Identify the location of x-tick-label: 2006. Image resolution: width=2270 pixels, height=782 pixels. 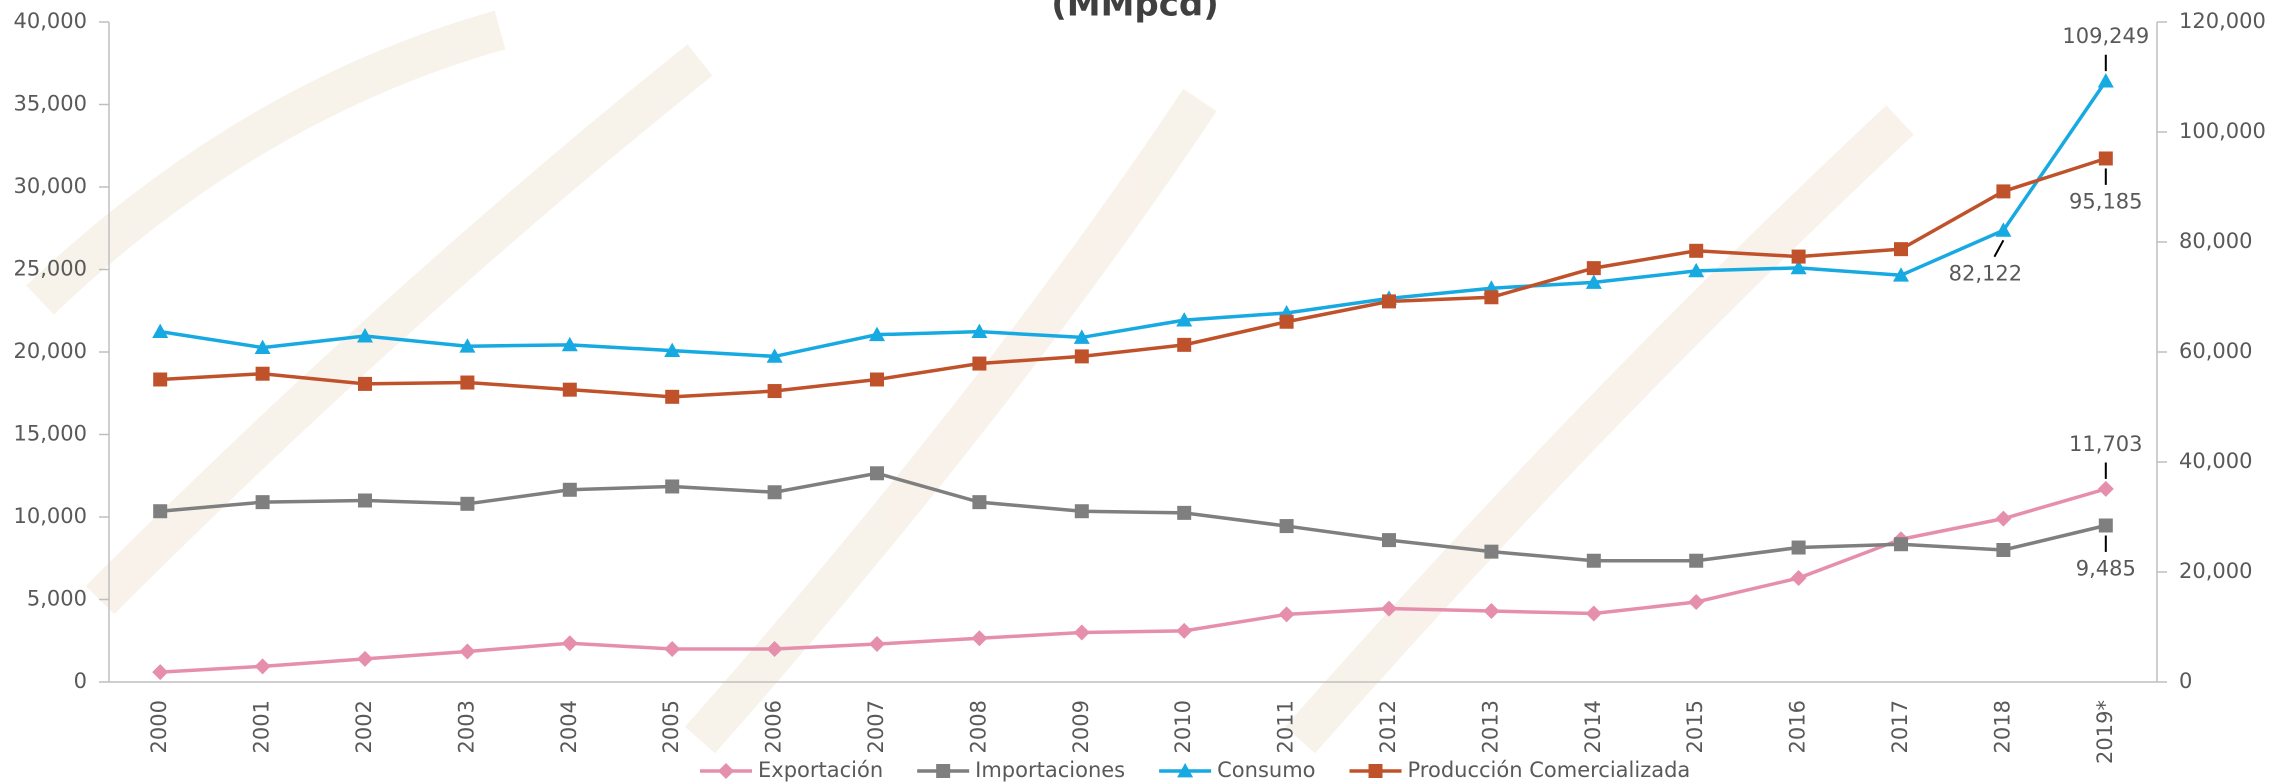
(774, 726).